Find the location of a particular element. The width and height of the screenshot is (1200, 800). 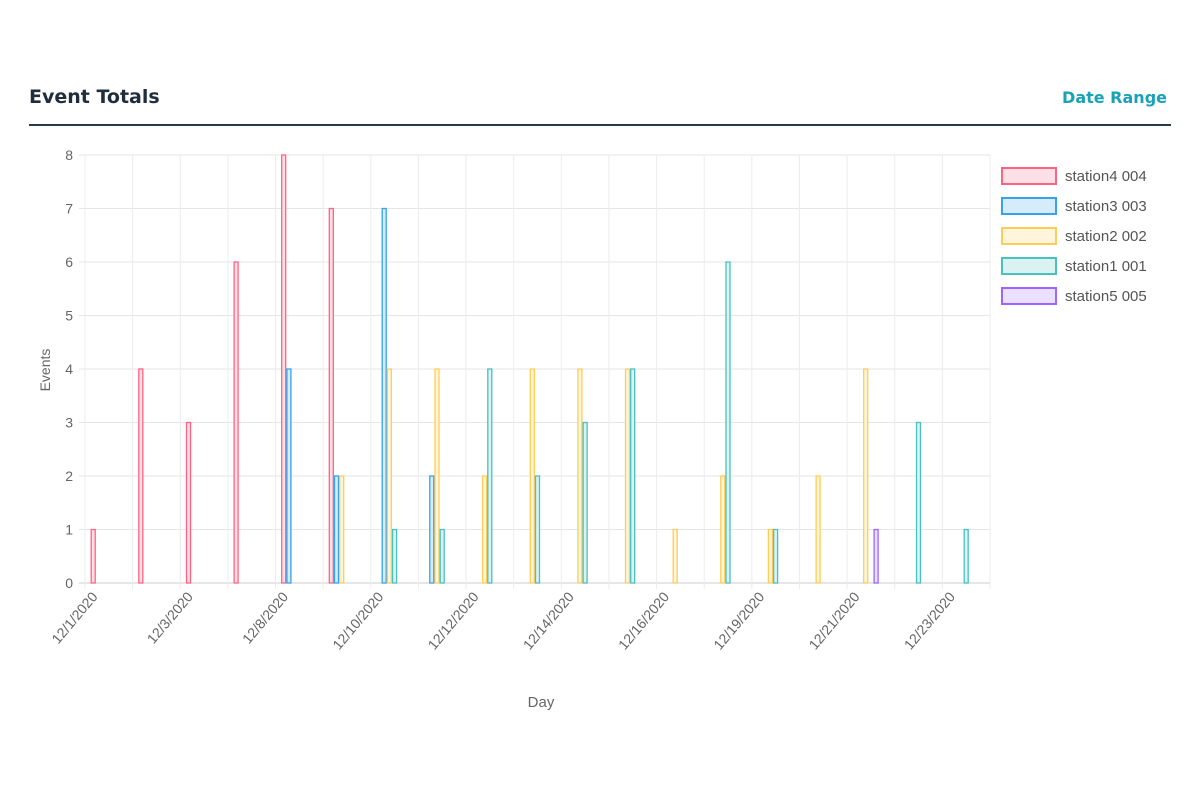

y-tick-label: 5 is located at coordinates (69, 316).